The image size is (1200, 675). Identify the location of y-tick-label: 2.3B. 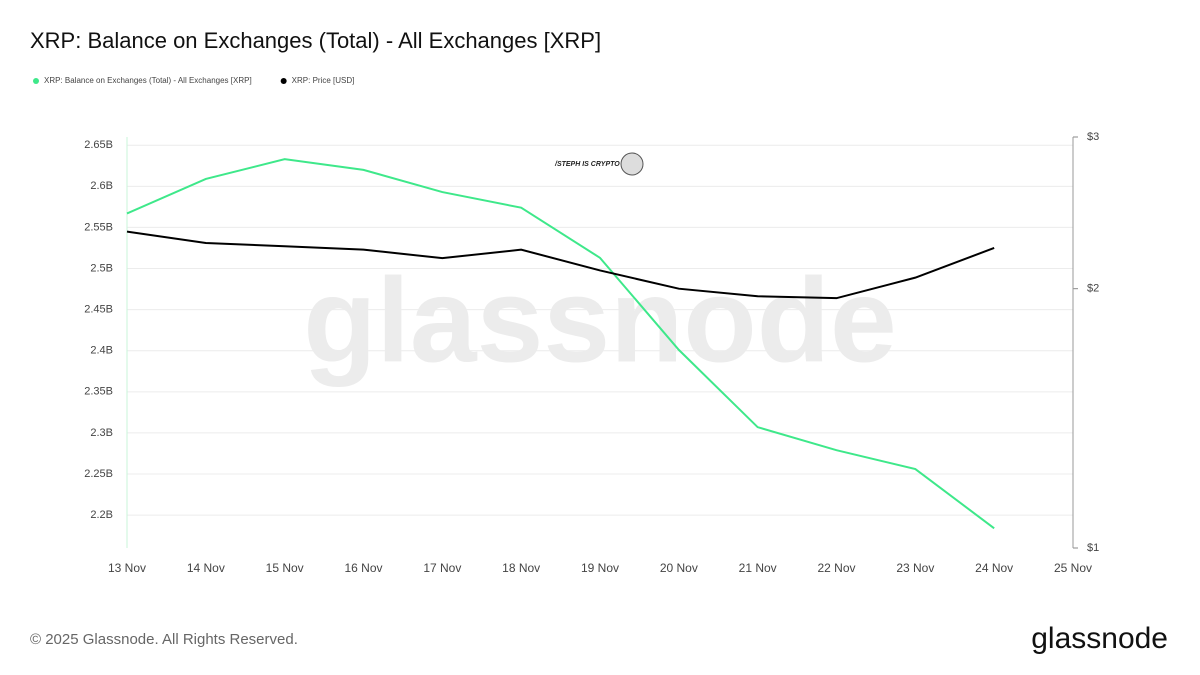
(101, 433).